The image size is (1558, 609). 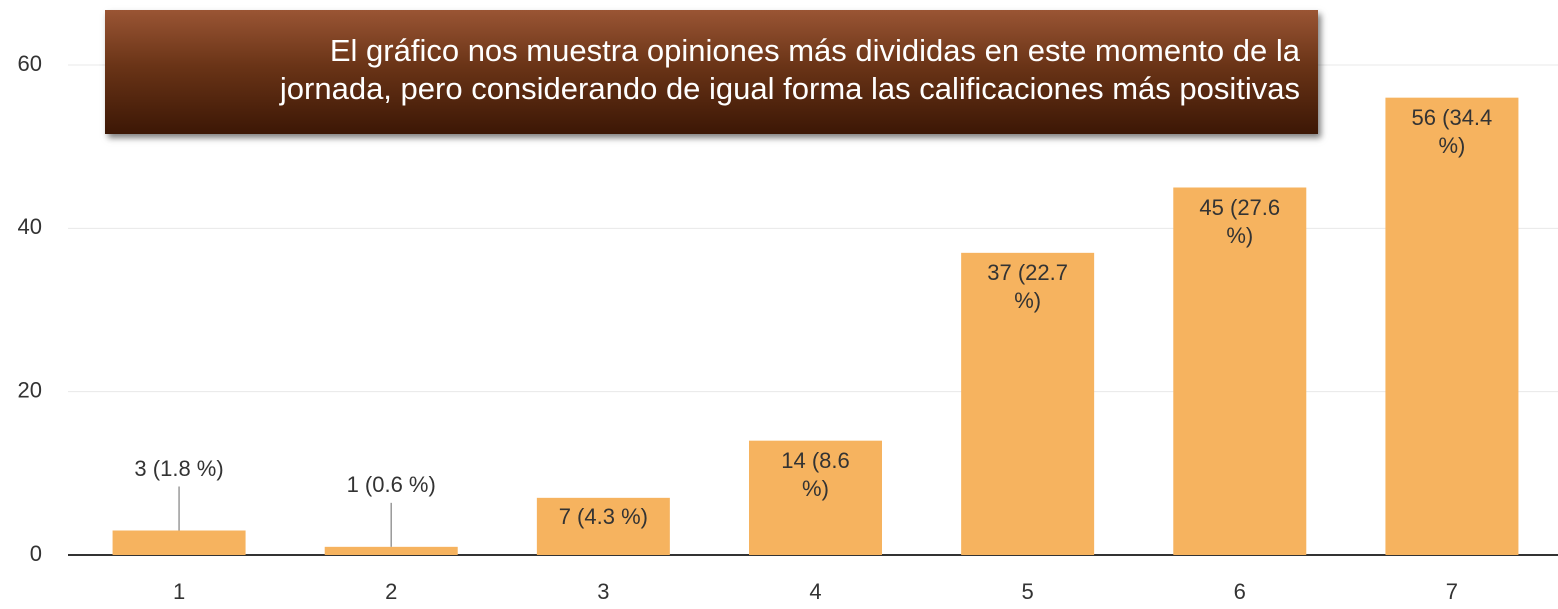 I want to click on y-tick-label: 60, so click(x=30, y=63).